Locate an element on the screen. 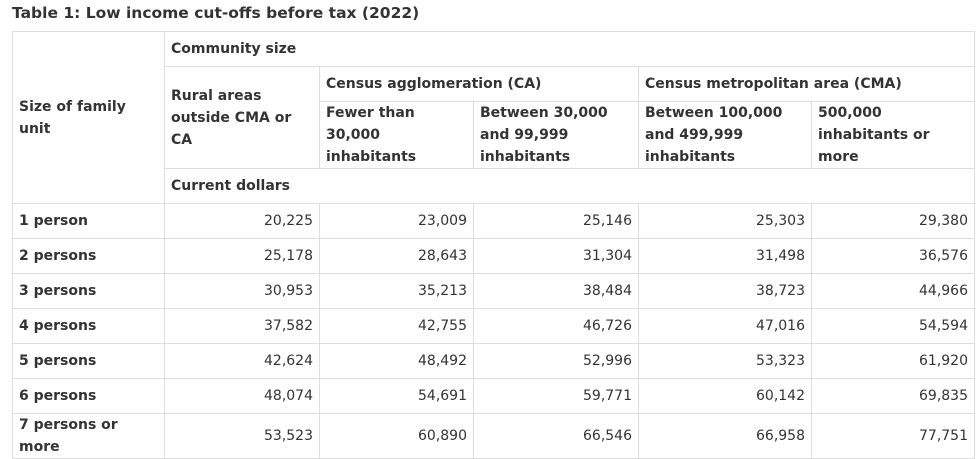  table-cell: 44,966 is located at coordinates (893, 291).